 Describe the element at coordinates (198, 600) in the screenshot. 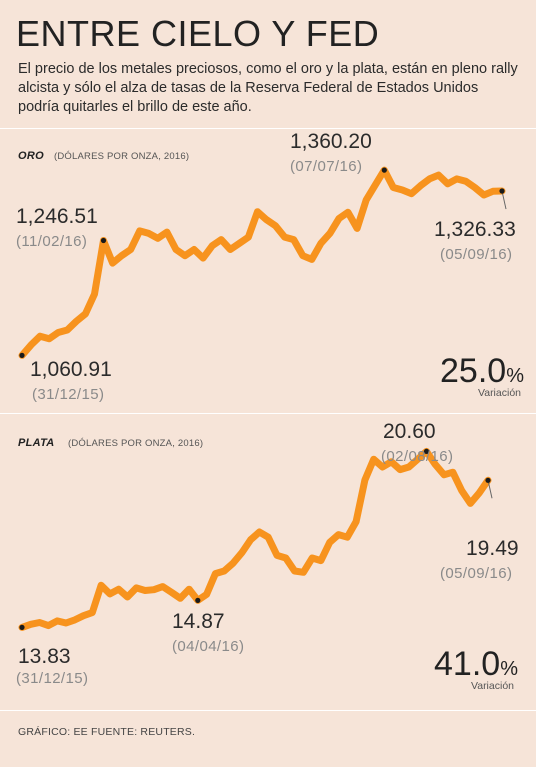

I see `silver-point-04/04/16` at that location.